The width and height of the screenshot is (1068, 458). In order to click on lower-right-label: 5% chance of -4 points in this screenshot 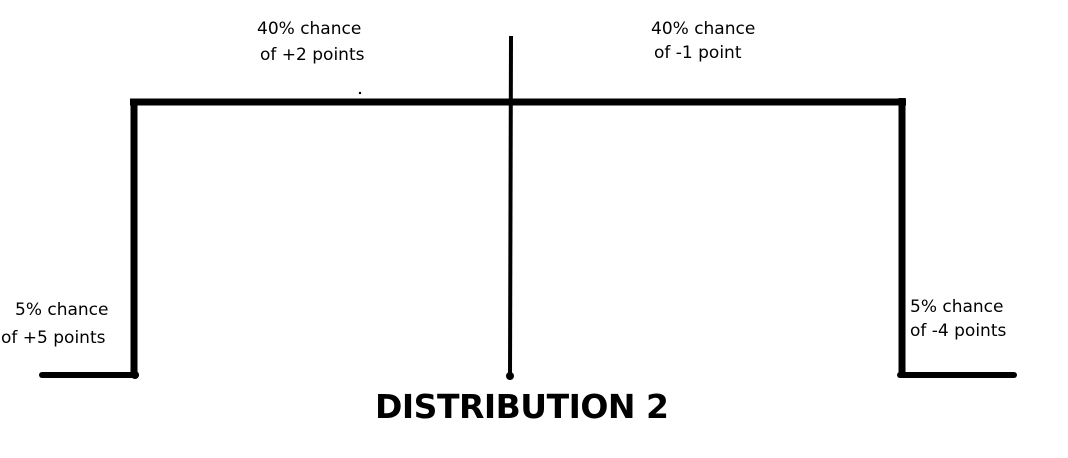, I will do `click(958, 319)`.